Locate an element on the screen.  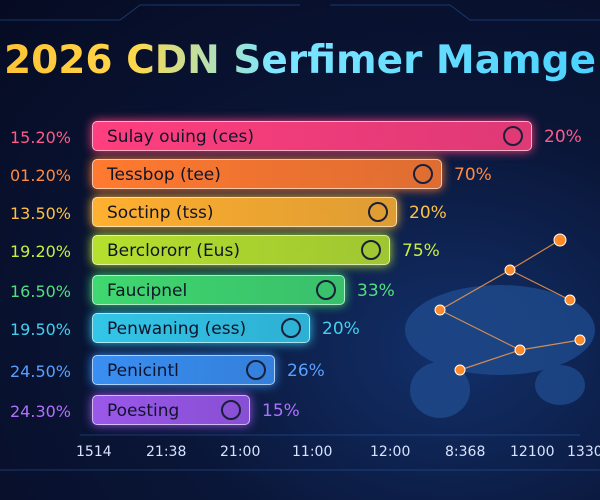
row-right-value: 70% is located at coordinates (473, 175).